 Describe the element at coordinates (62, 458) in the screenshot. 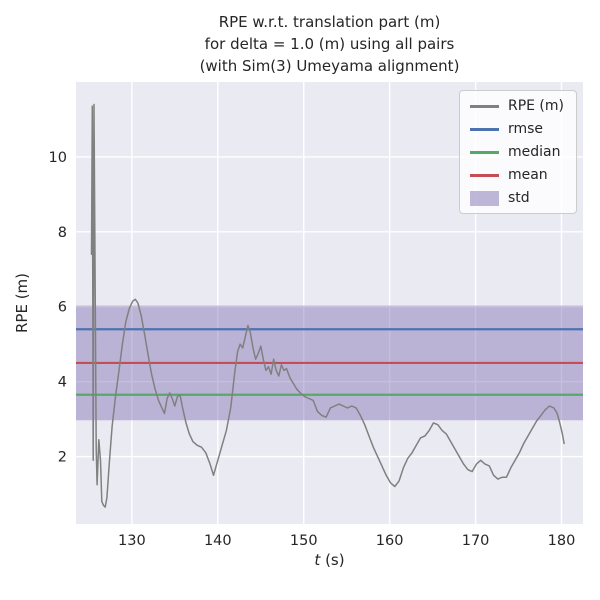

I see `y-tick-label: 2` at that location.